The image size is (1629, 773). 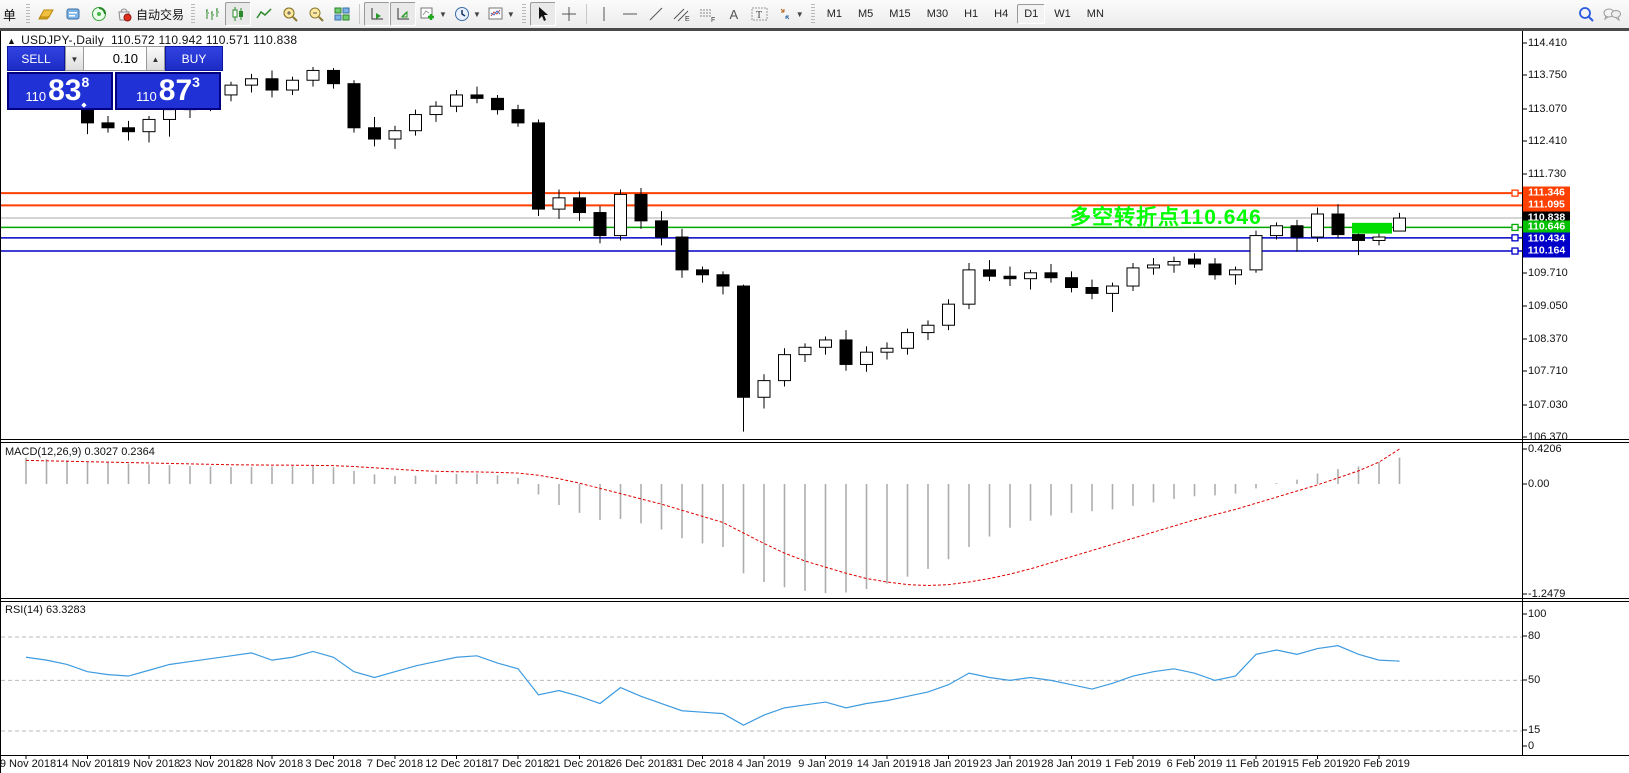 What do you see at coordinates (115, 58) in the screenshot?
I see `volume-input` at bounding box center [115, 58].